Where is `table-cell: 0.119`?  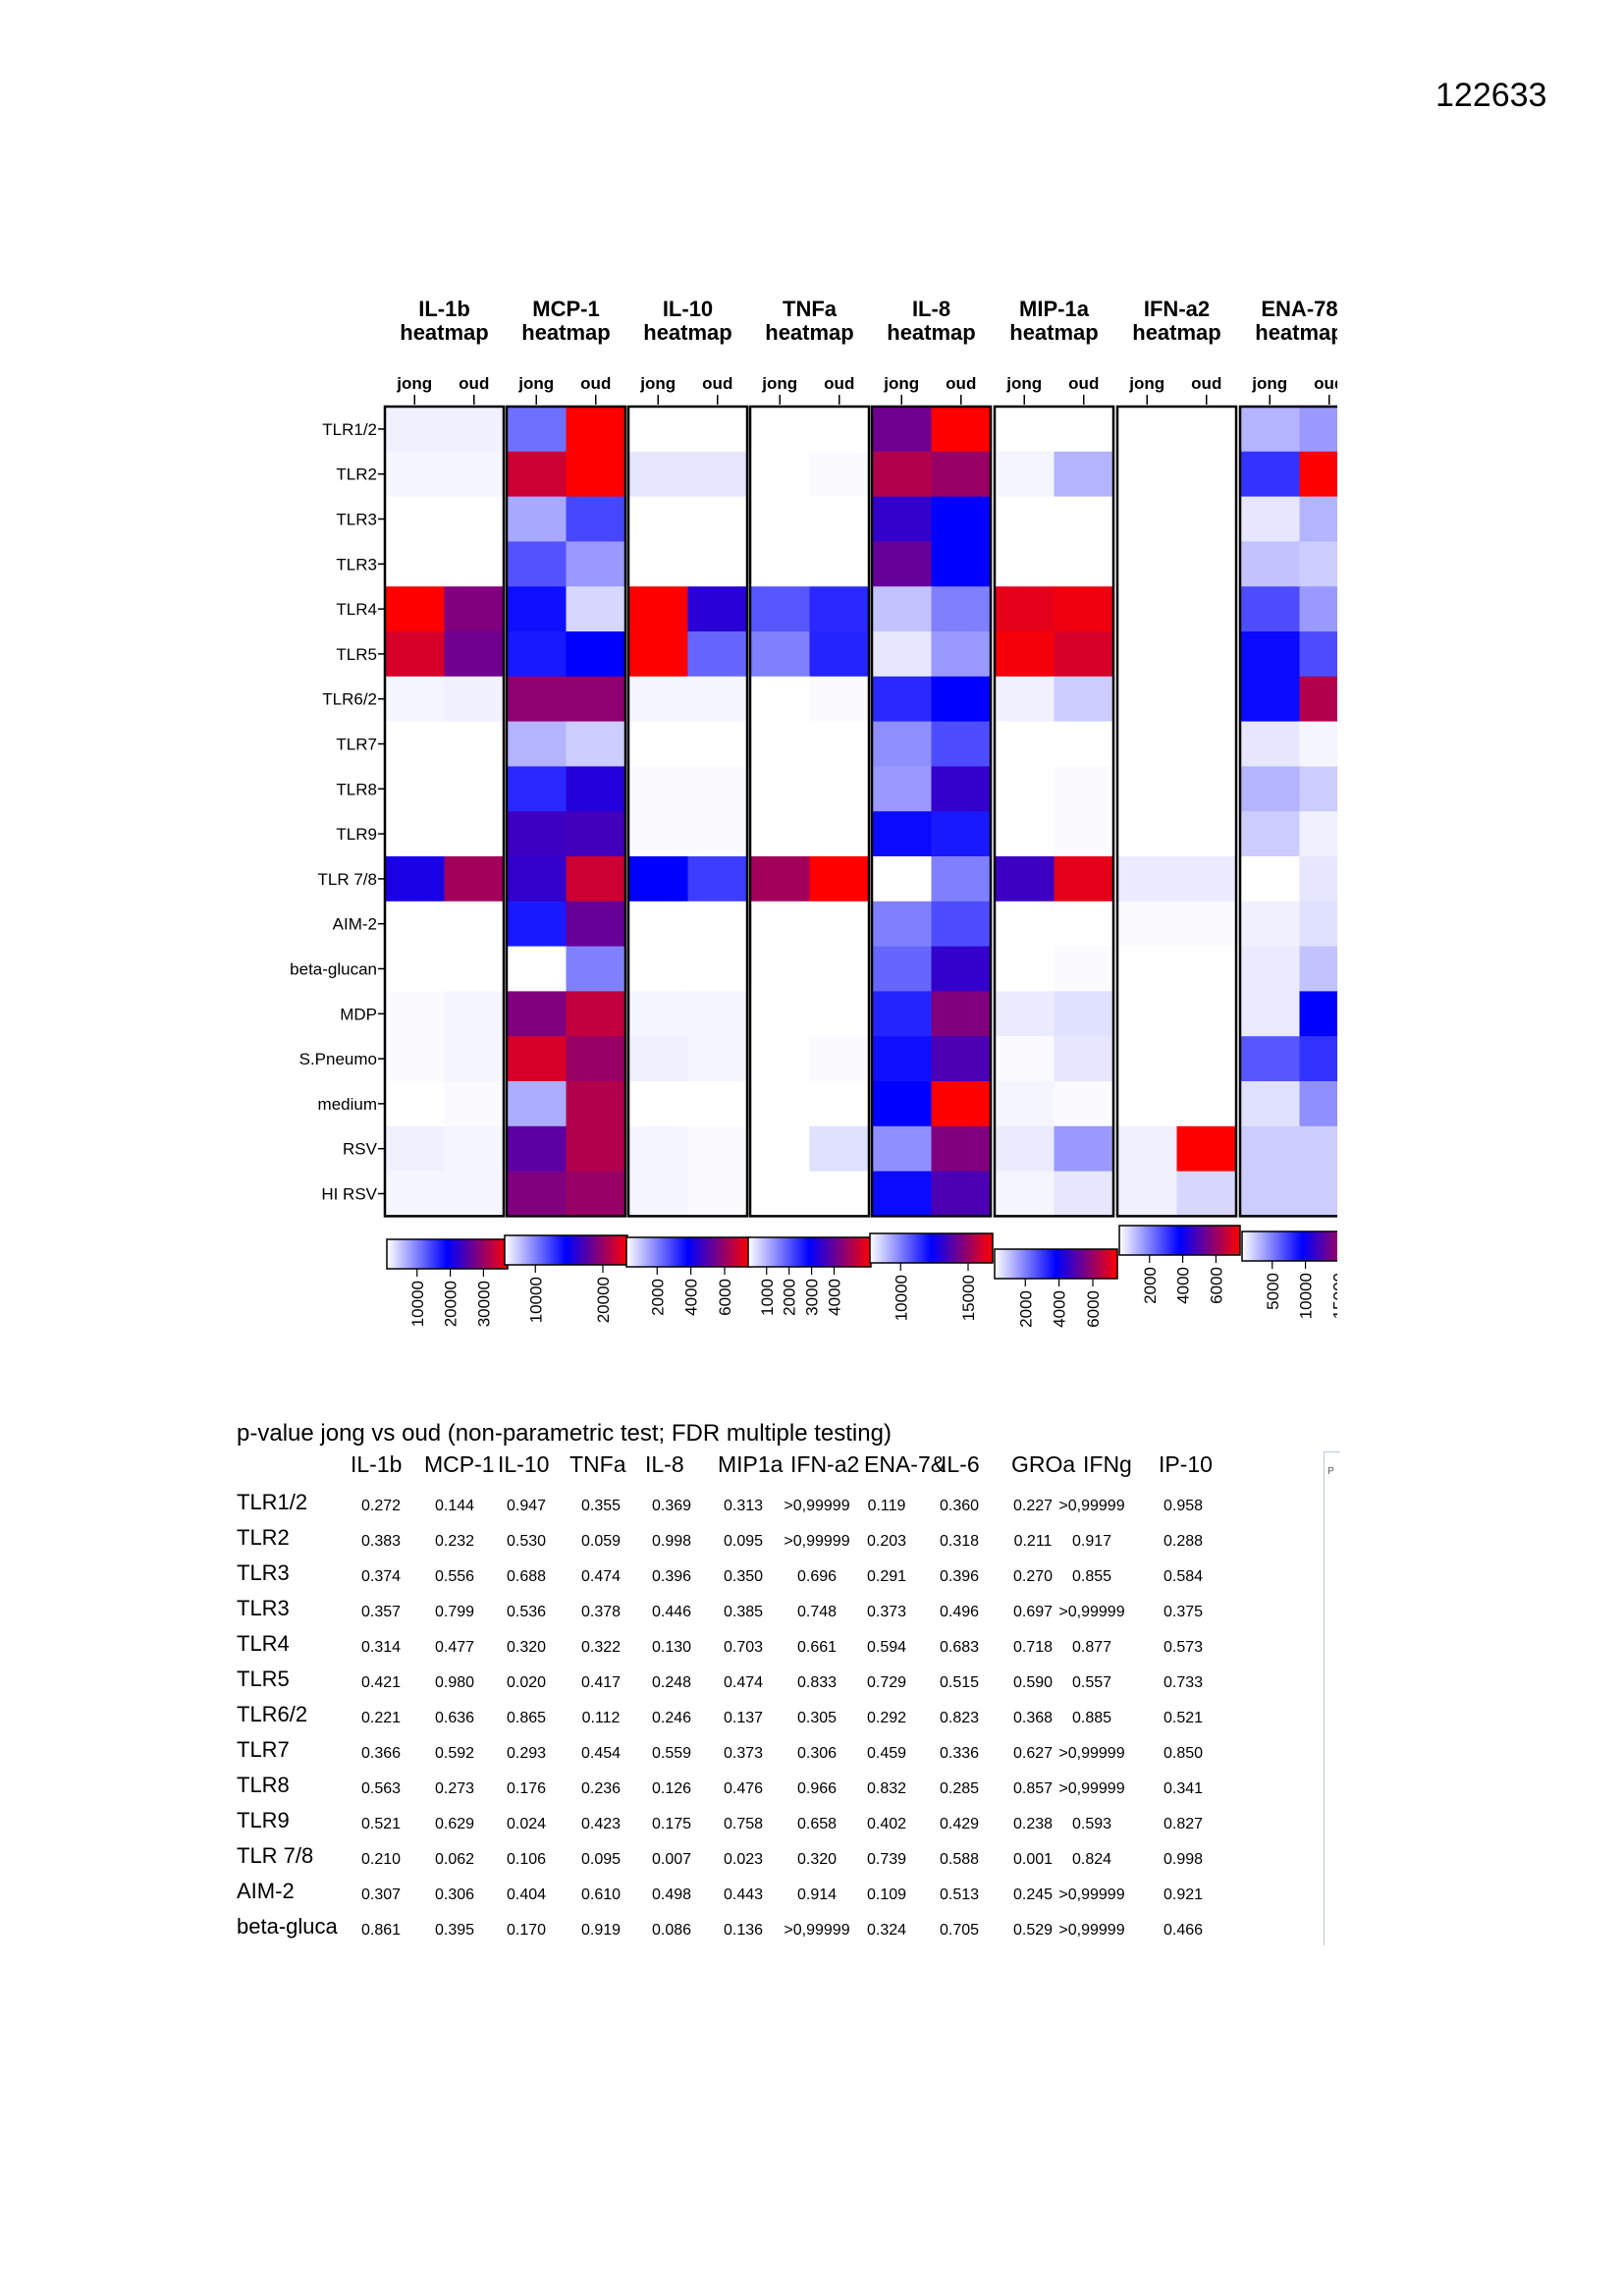 table-cell: 0.119 is located at coordinates (886, 1506).